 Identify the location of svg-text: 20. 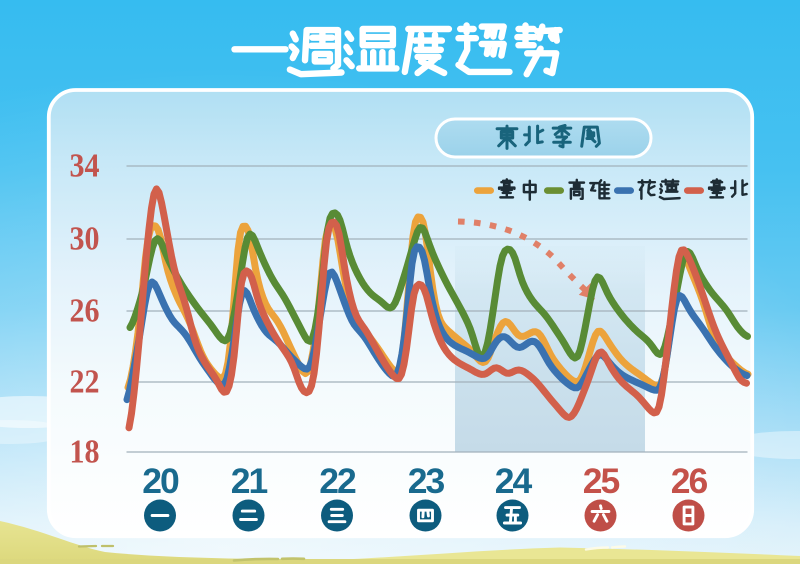
(160, 481).